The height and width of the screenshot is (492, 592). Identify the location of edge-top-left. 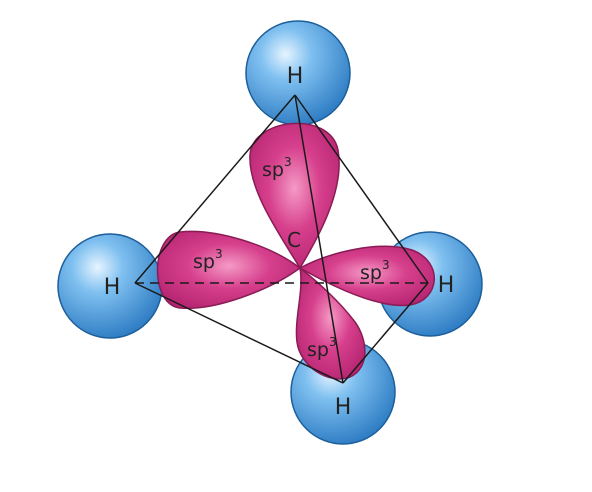
(215, 189).